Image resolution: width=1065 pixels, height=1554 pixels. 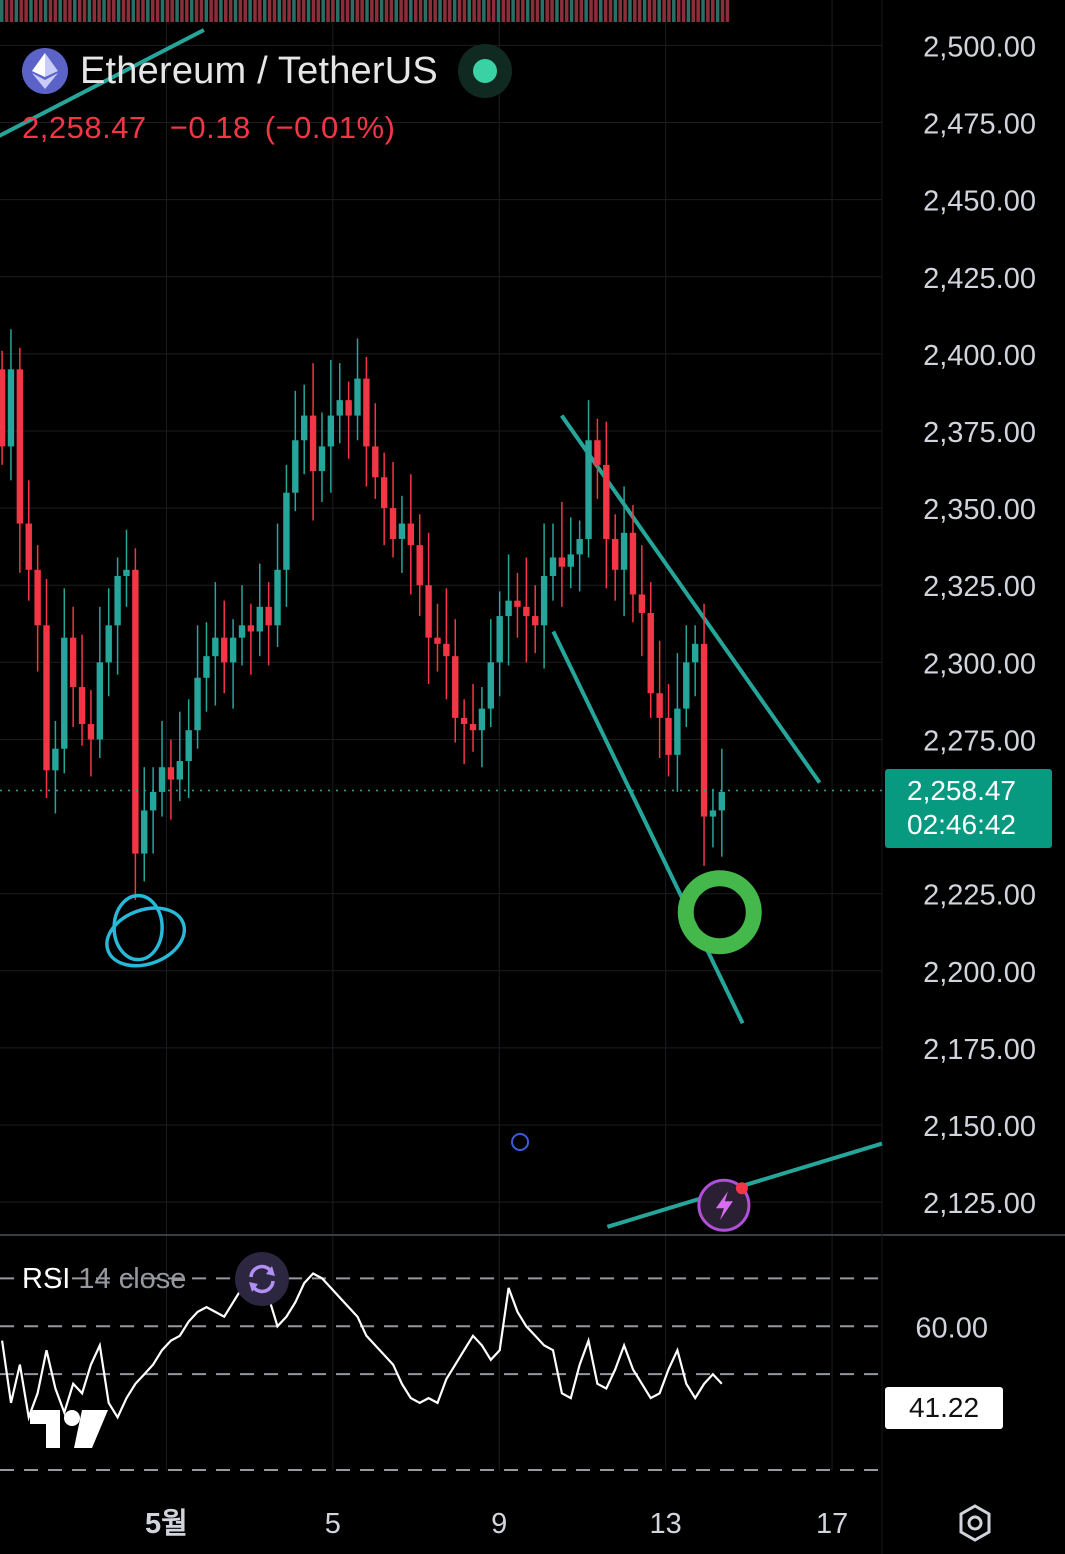 What do you see at coordinates (104, 1279) in the screenshot?
I see `rsi-indicator-label: RSI 14 close` at bounding box center [104, 1279].